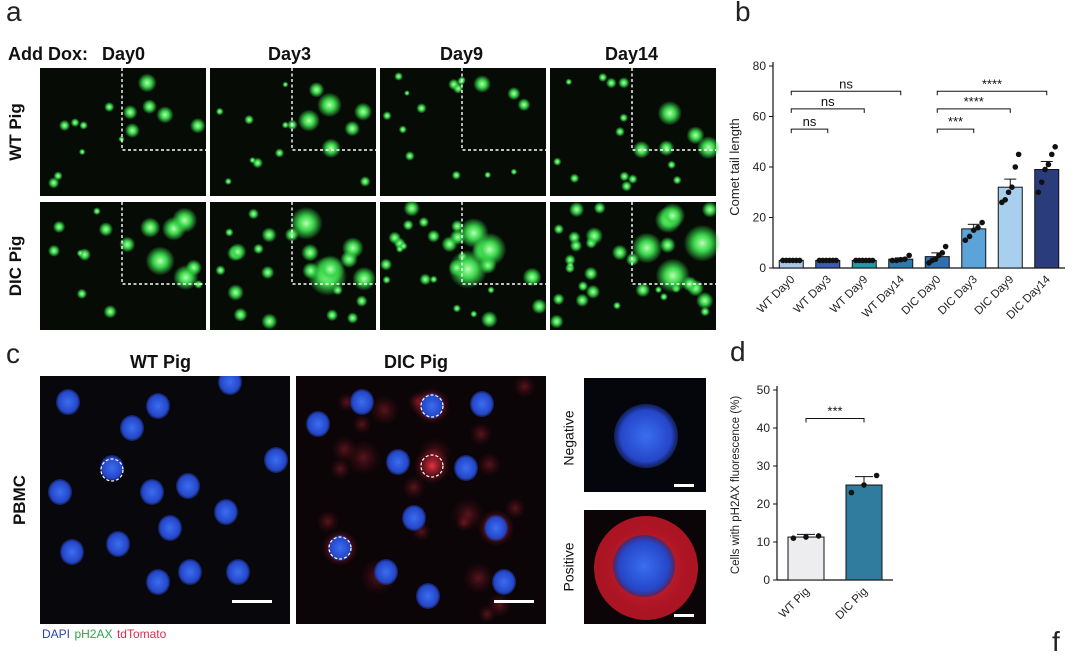 The width and height of the screenshot is (1080, 658). I want to click on panel-letter-a: a, so click(14, 13).